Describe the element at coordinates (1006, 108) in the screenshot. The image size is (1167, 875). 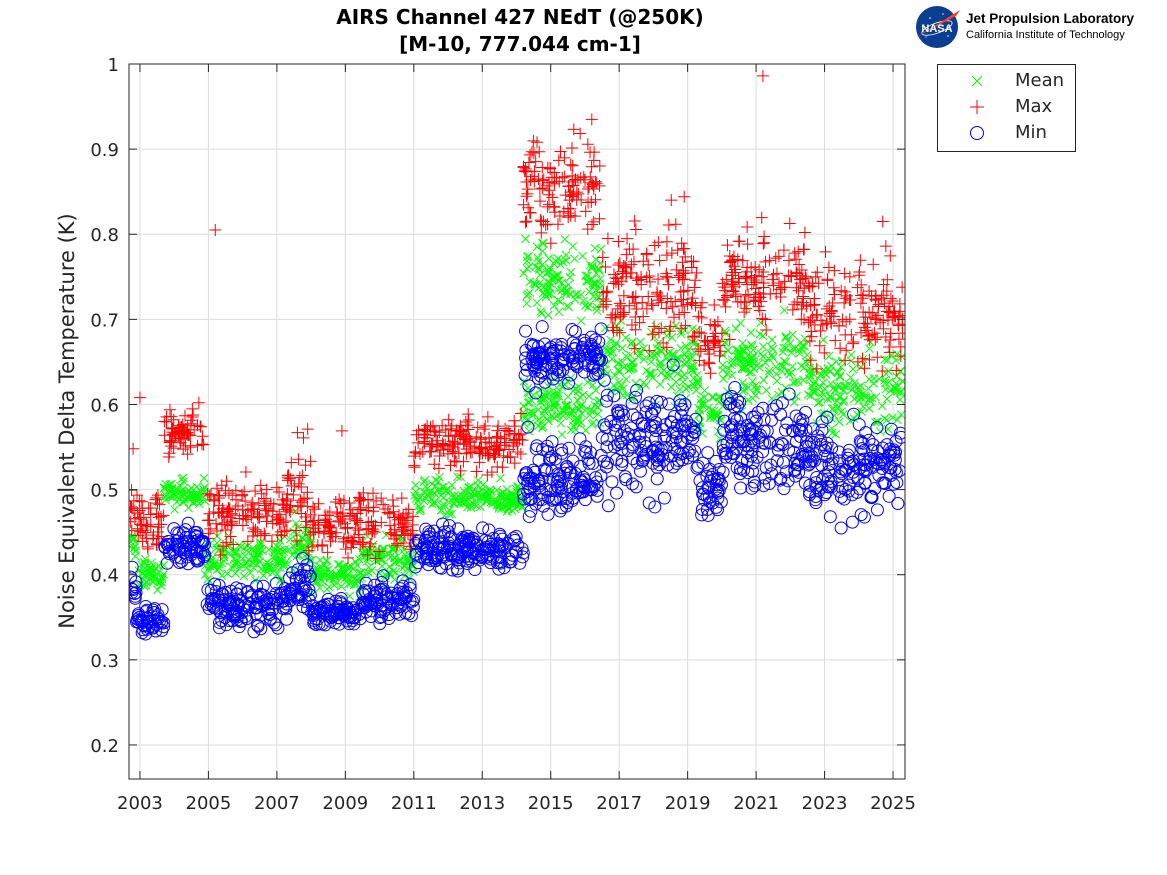
I see `legend: Mean Max Min` at that location.